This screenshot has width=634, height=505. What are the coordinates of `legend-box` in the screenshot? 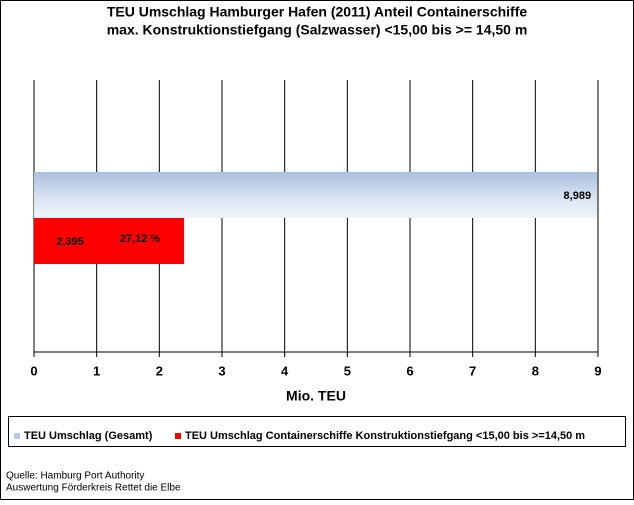 It's located at (317, 431).